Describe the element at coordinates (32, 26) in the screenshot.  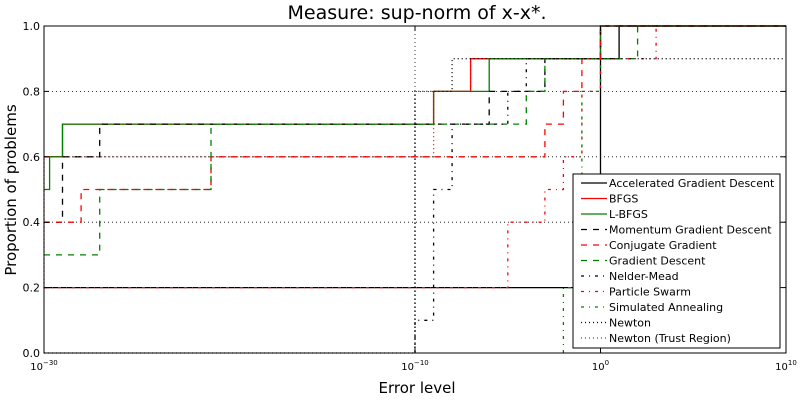
I see `y-tick-label: 1.0` at that location.